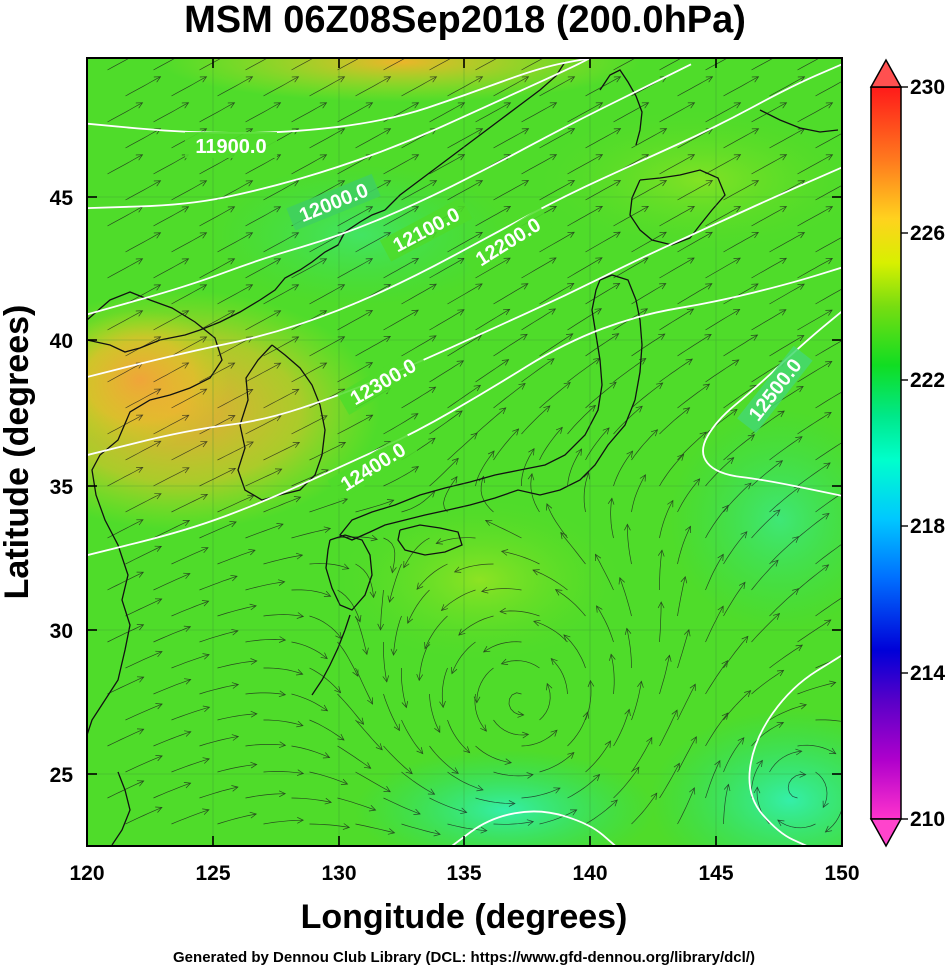 Image resolution: width=950 pixels, height=970 pixels. I want to click on x-tick-label: 125, so click(212, 873).